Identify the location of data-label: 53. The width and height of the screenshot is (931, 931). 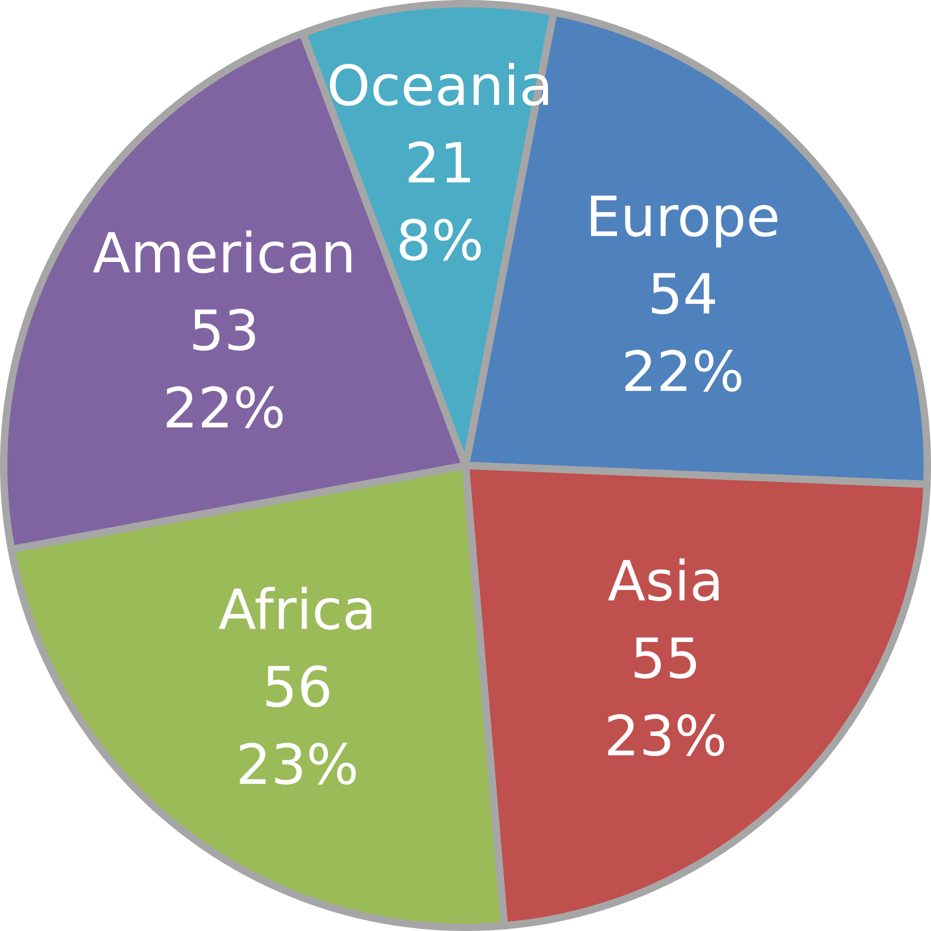
(224, 329).